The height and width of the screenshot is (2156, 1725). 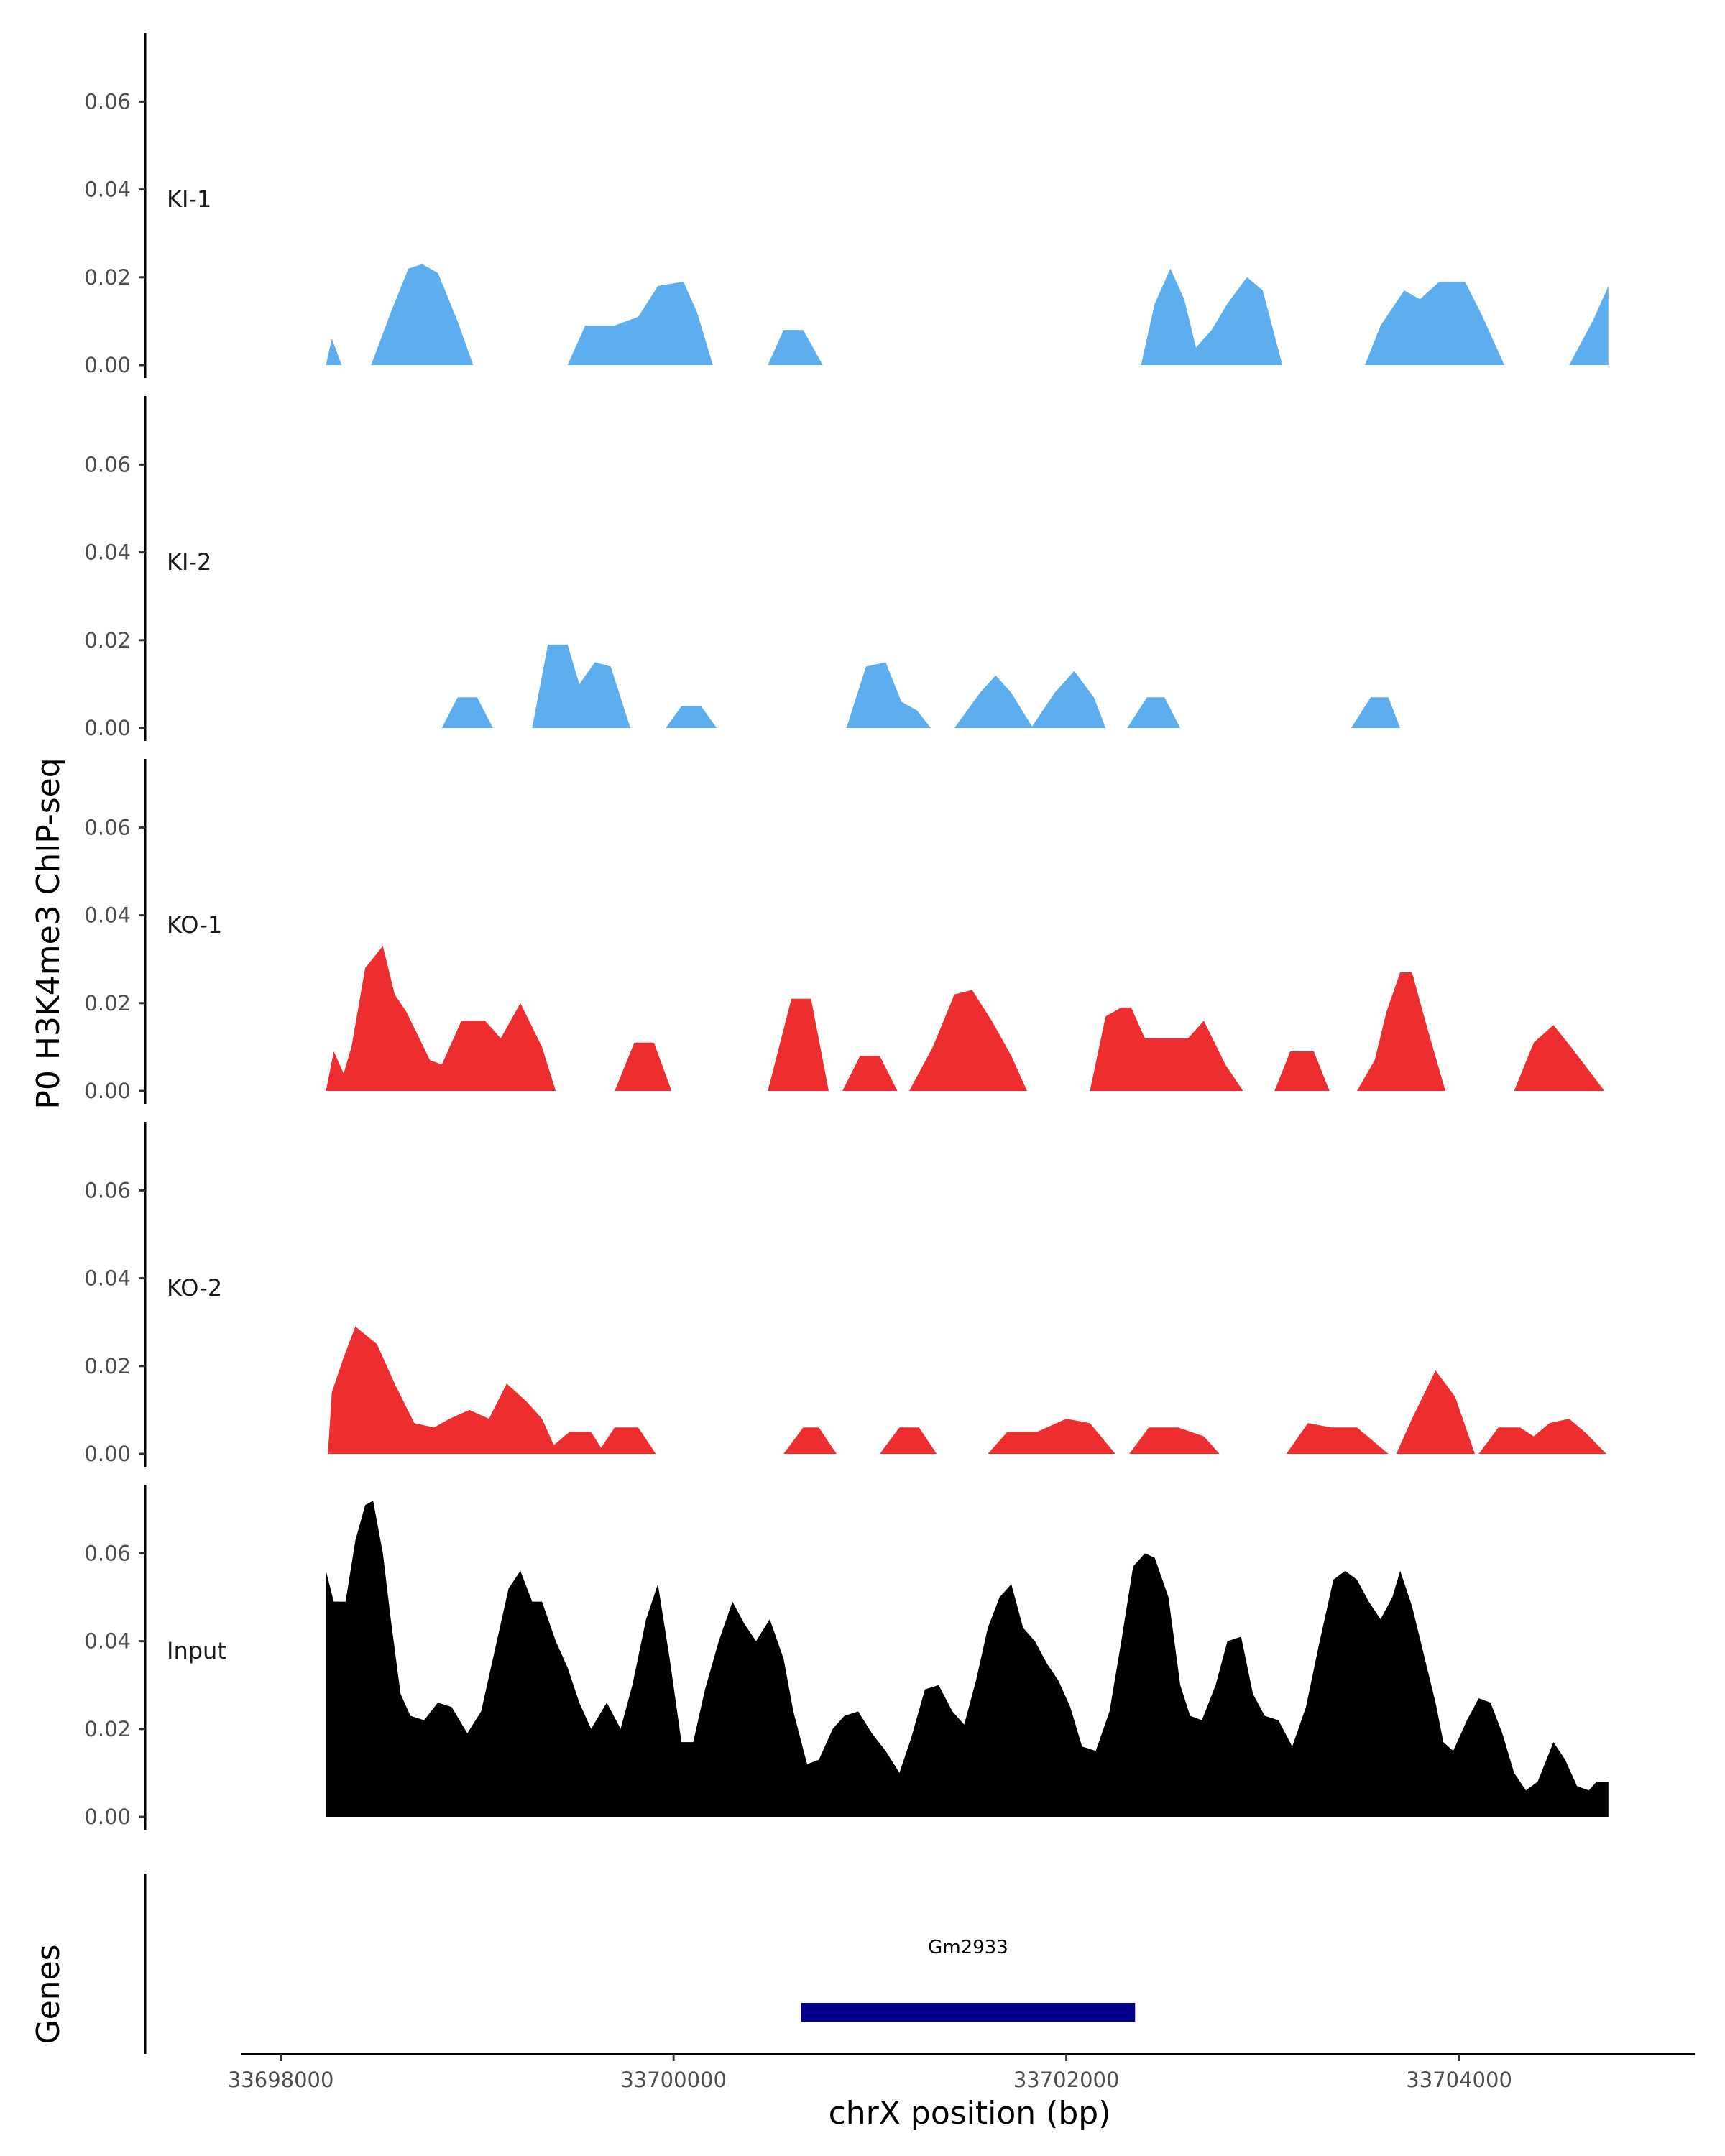 I want to click on x-axis: 33698000 33700000 33702000 33704000, so click(x=961, y=2072).